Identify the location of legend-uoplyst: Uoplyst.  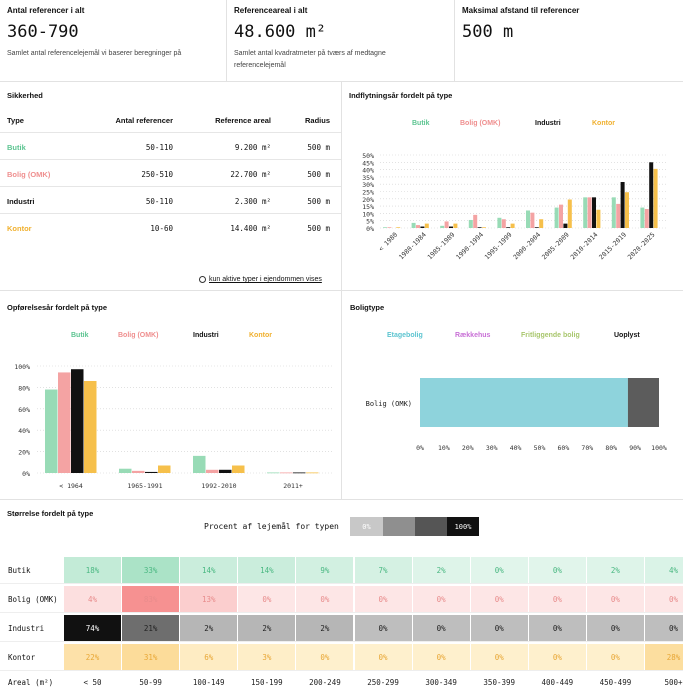
(627, 335).